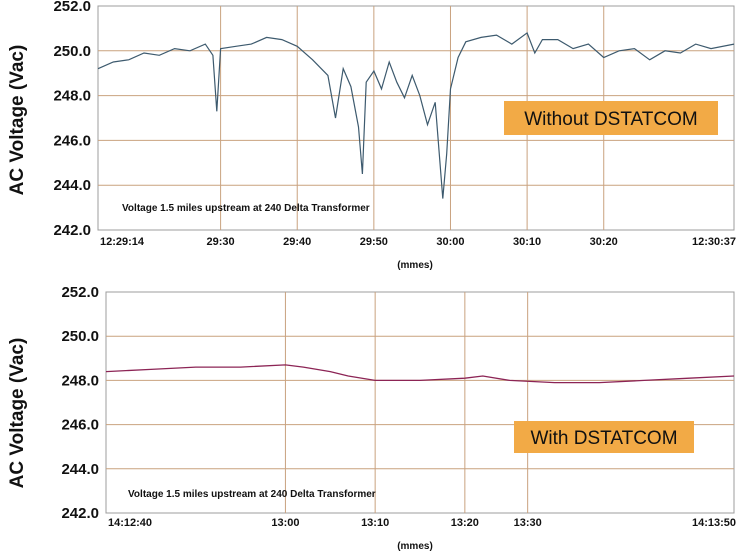 Image resolution: width=742 pixels, height=558 pixels. What do you see at coordinates (375, 523) in the screenshot?
I see `x-tick-label: 13:10` at bounding box center [375, 523].